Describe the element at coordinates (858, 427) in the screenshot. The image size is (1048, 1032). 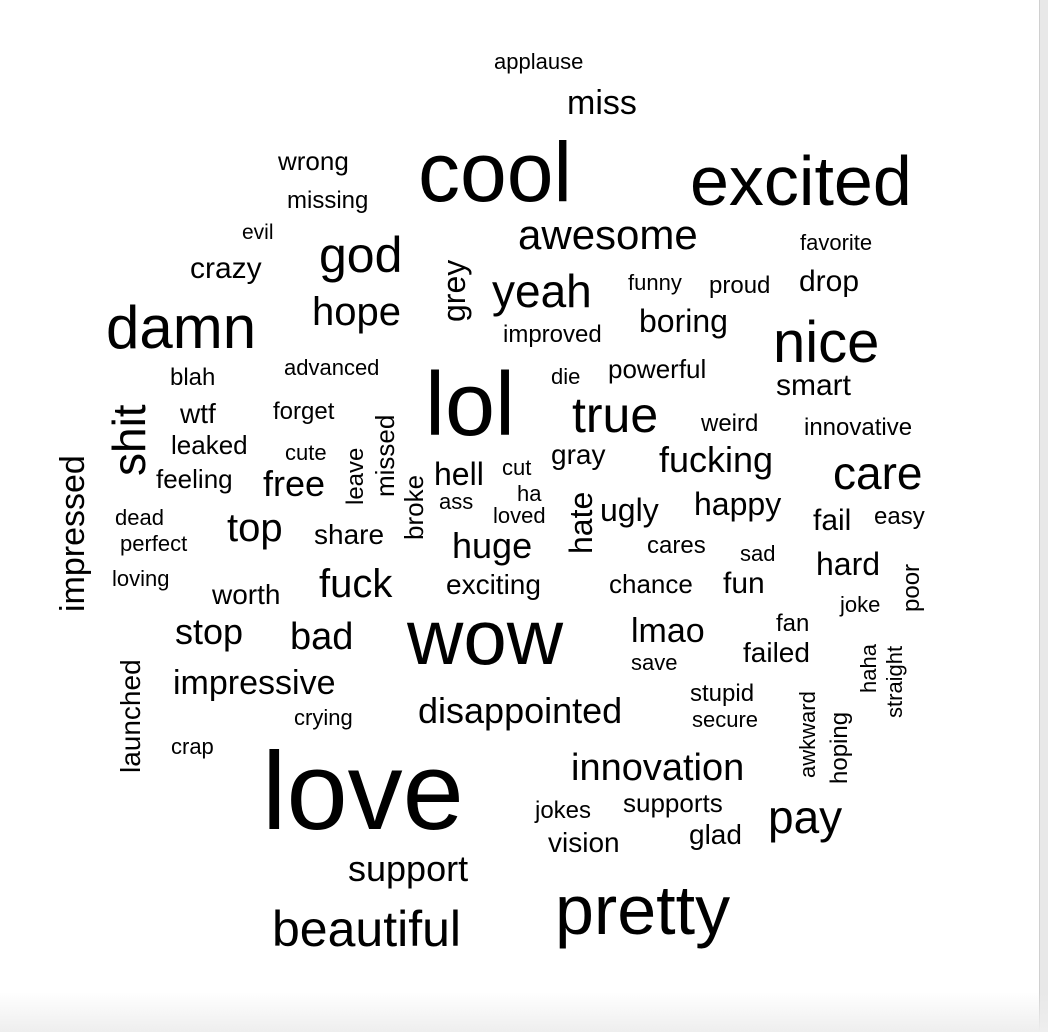
I see `word-innovative: innovative` at that location.